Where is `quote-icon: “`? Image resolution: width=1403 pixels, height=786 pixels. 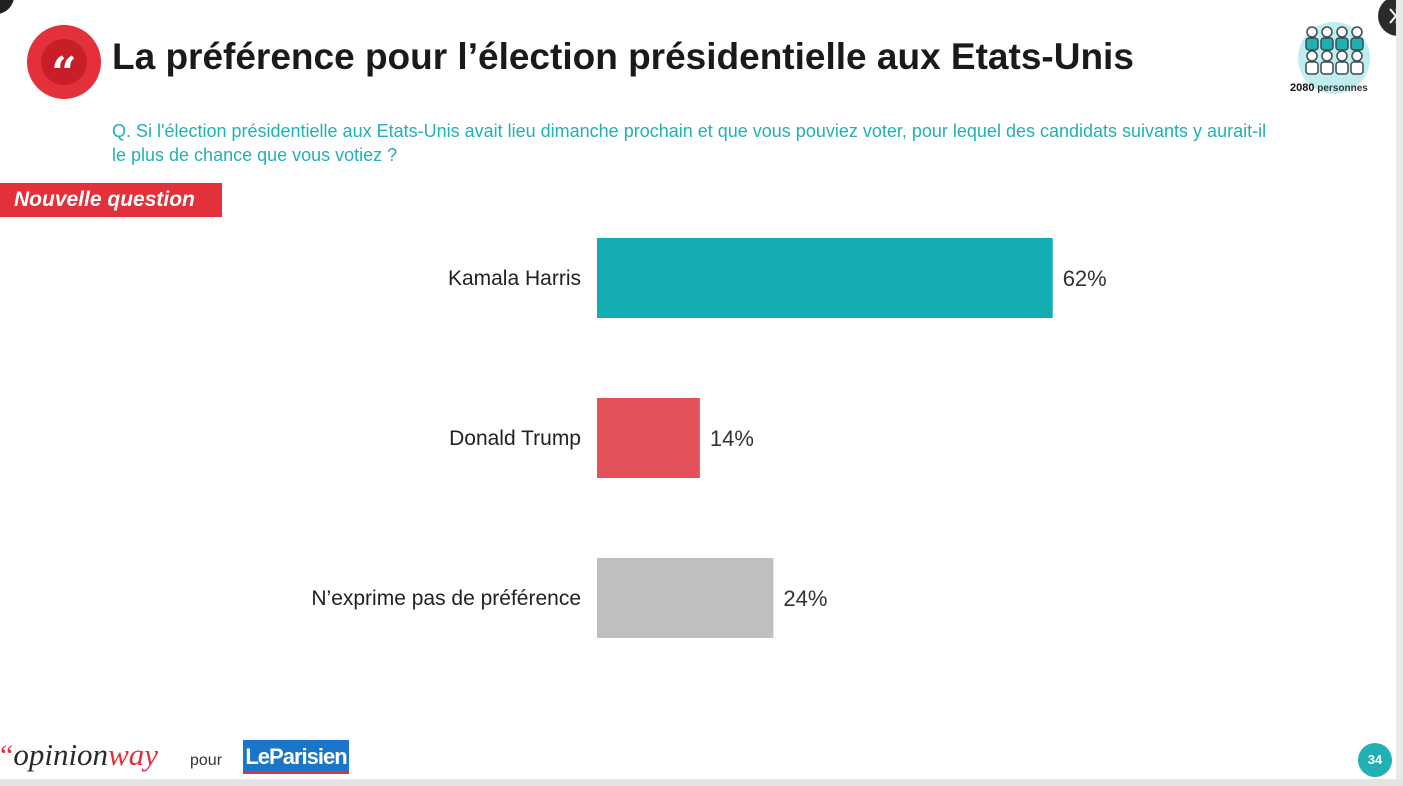
quote-icon: “ is located at coordinates (64, 62).